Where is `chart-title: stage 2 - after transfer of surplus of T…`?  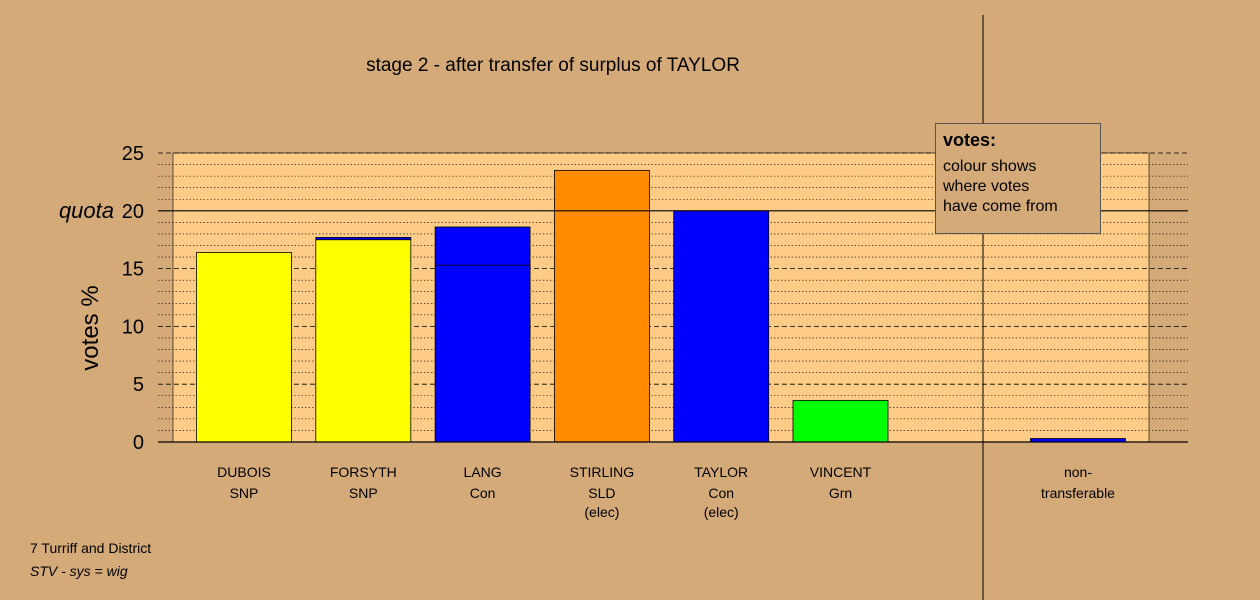 chart-title: stage 2 - after transfer of surplus of T… is located at coordinates (553, 65).